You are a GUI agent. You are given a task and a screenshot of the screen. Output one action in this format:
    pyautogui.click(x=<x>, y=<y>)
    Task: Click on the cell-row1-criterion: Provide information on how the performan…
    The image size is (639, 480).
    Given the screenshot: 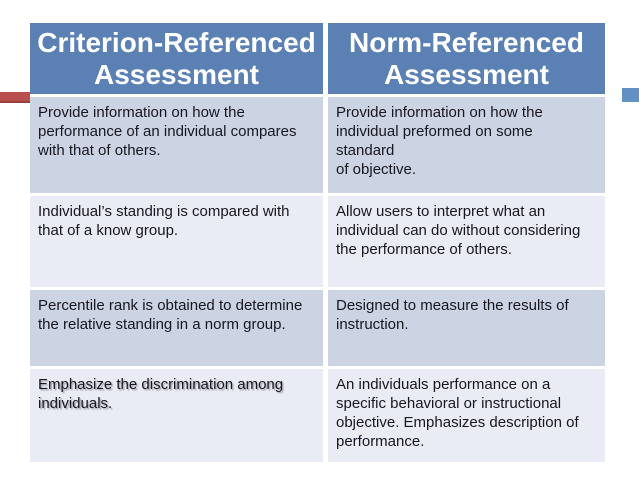 What is the action you would take?
    pyautogui.click(x=176, y=145)
    